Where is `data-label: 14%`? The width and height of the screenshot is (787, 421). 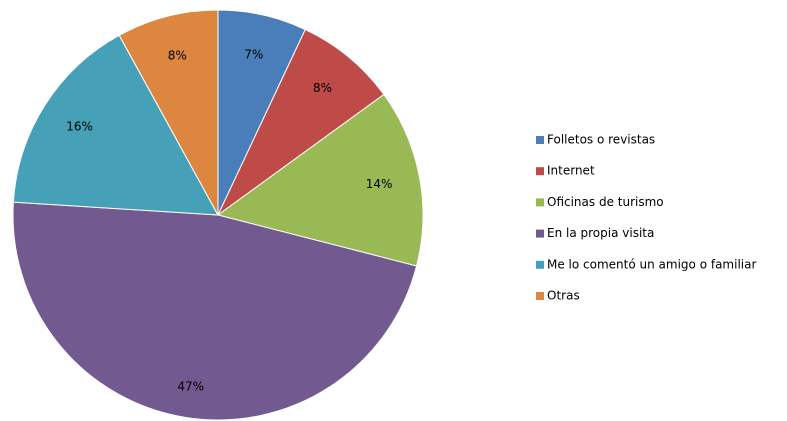
data-label: 14% is located at coordinates (379, 184).